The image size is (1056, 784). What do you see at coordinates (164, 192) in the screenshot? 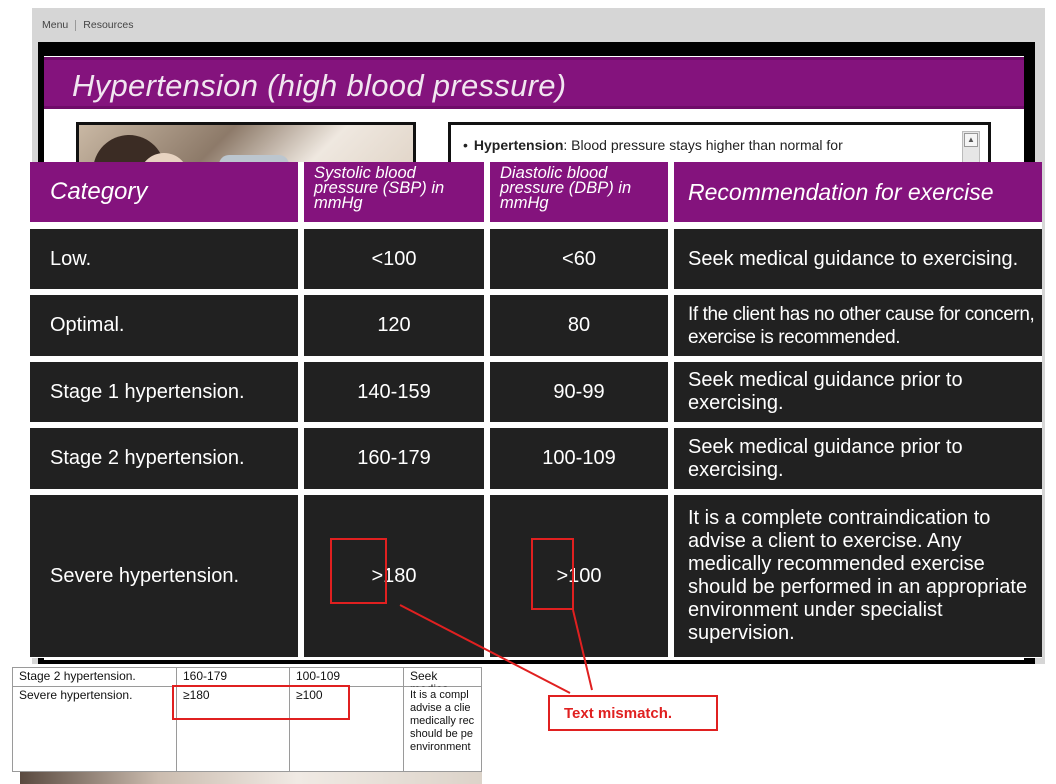
I see `header-category: Category` at bounding box center [164, 192].